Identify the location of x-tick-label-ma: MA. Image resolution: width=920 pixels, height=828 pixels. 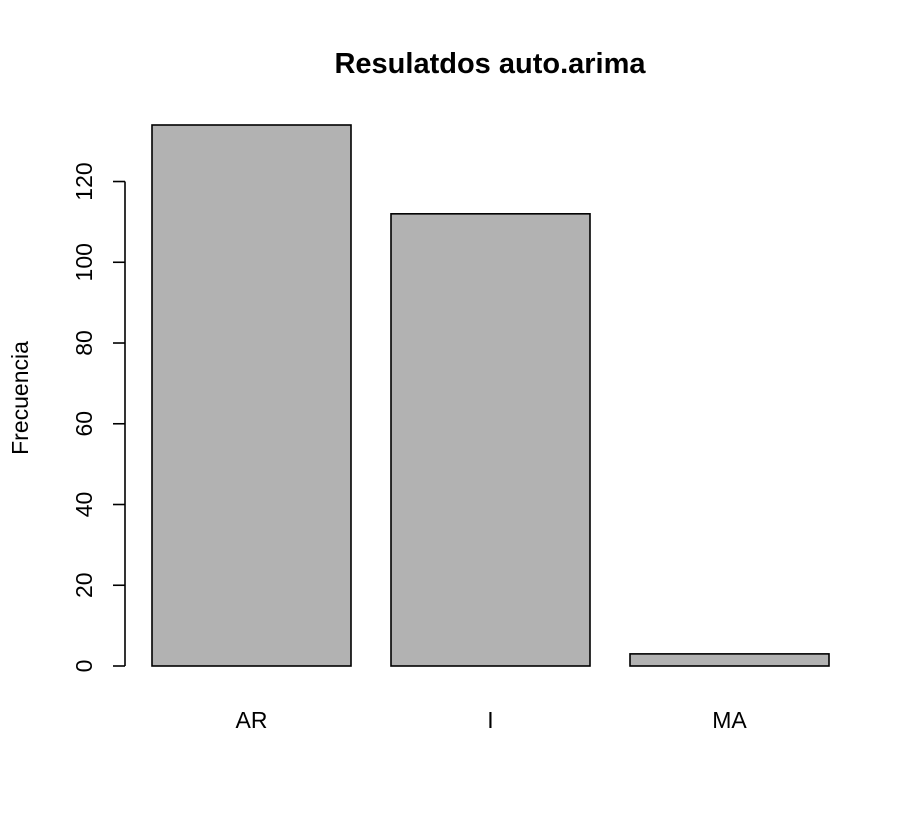
(729, 720).